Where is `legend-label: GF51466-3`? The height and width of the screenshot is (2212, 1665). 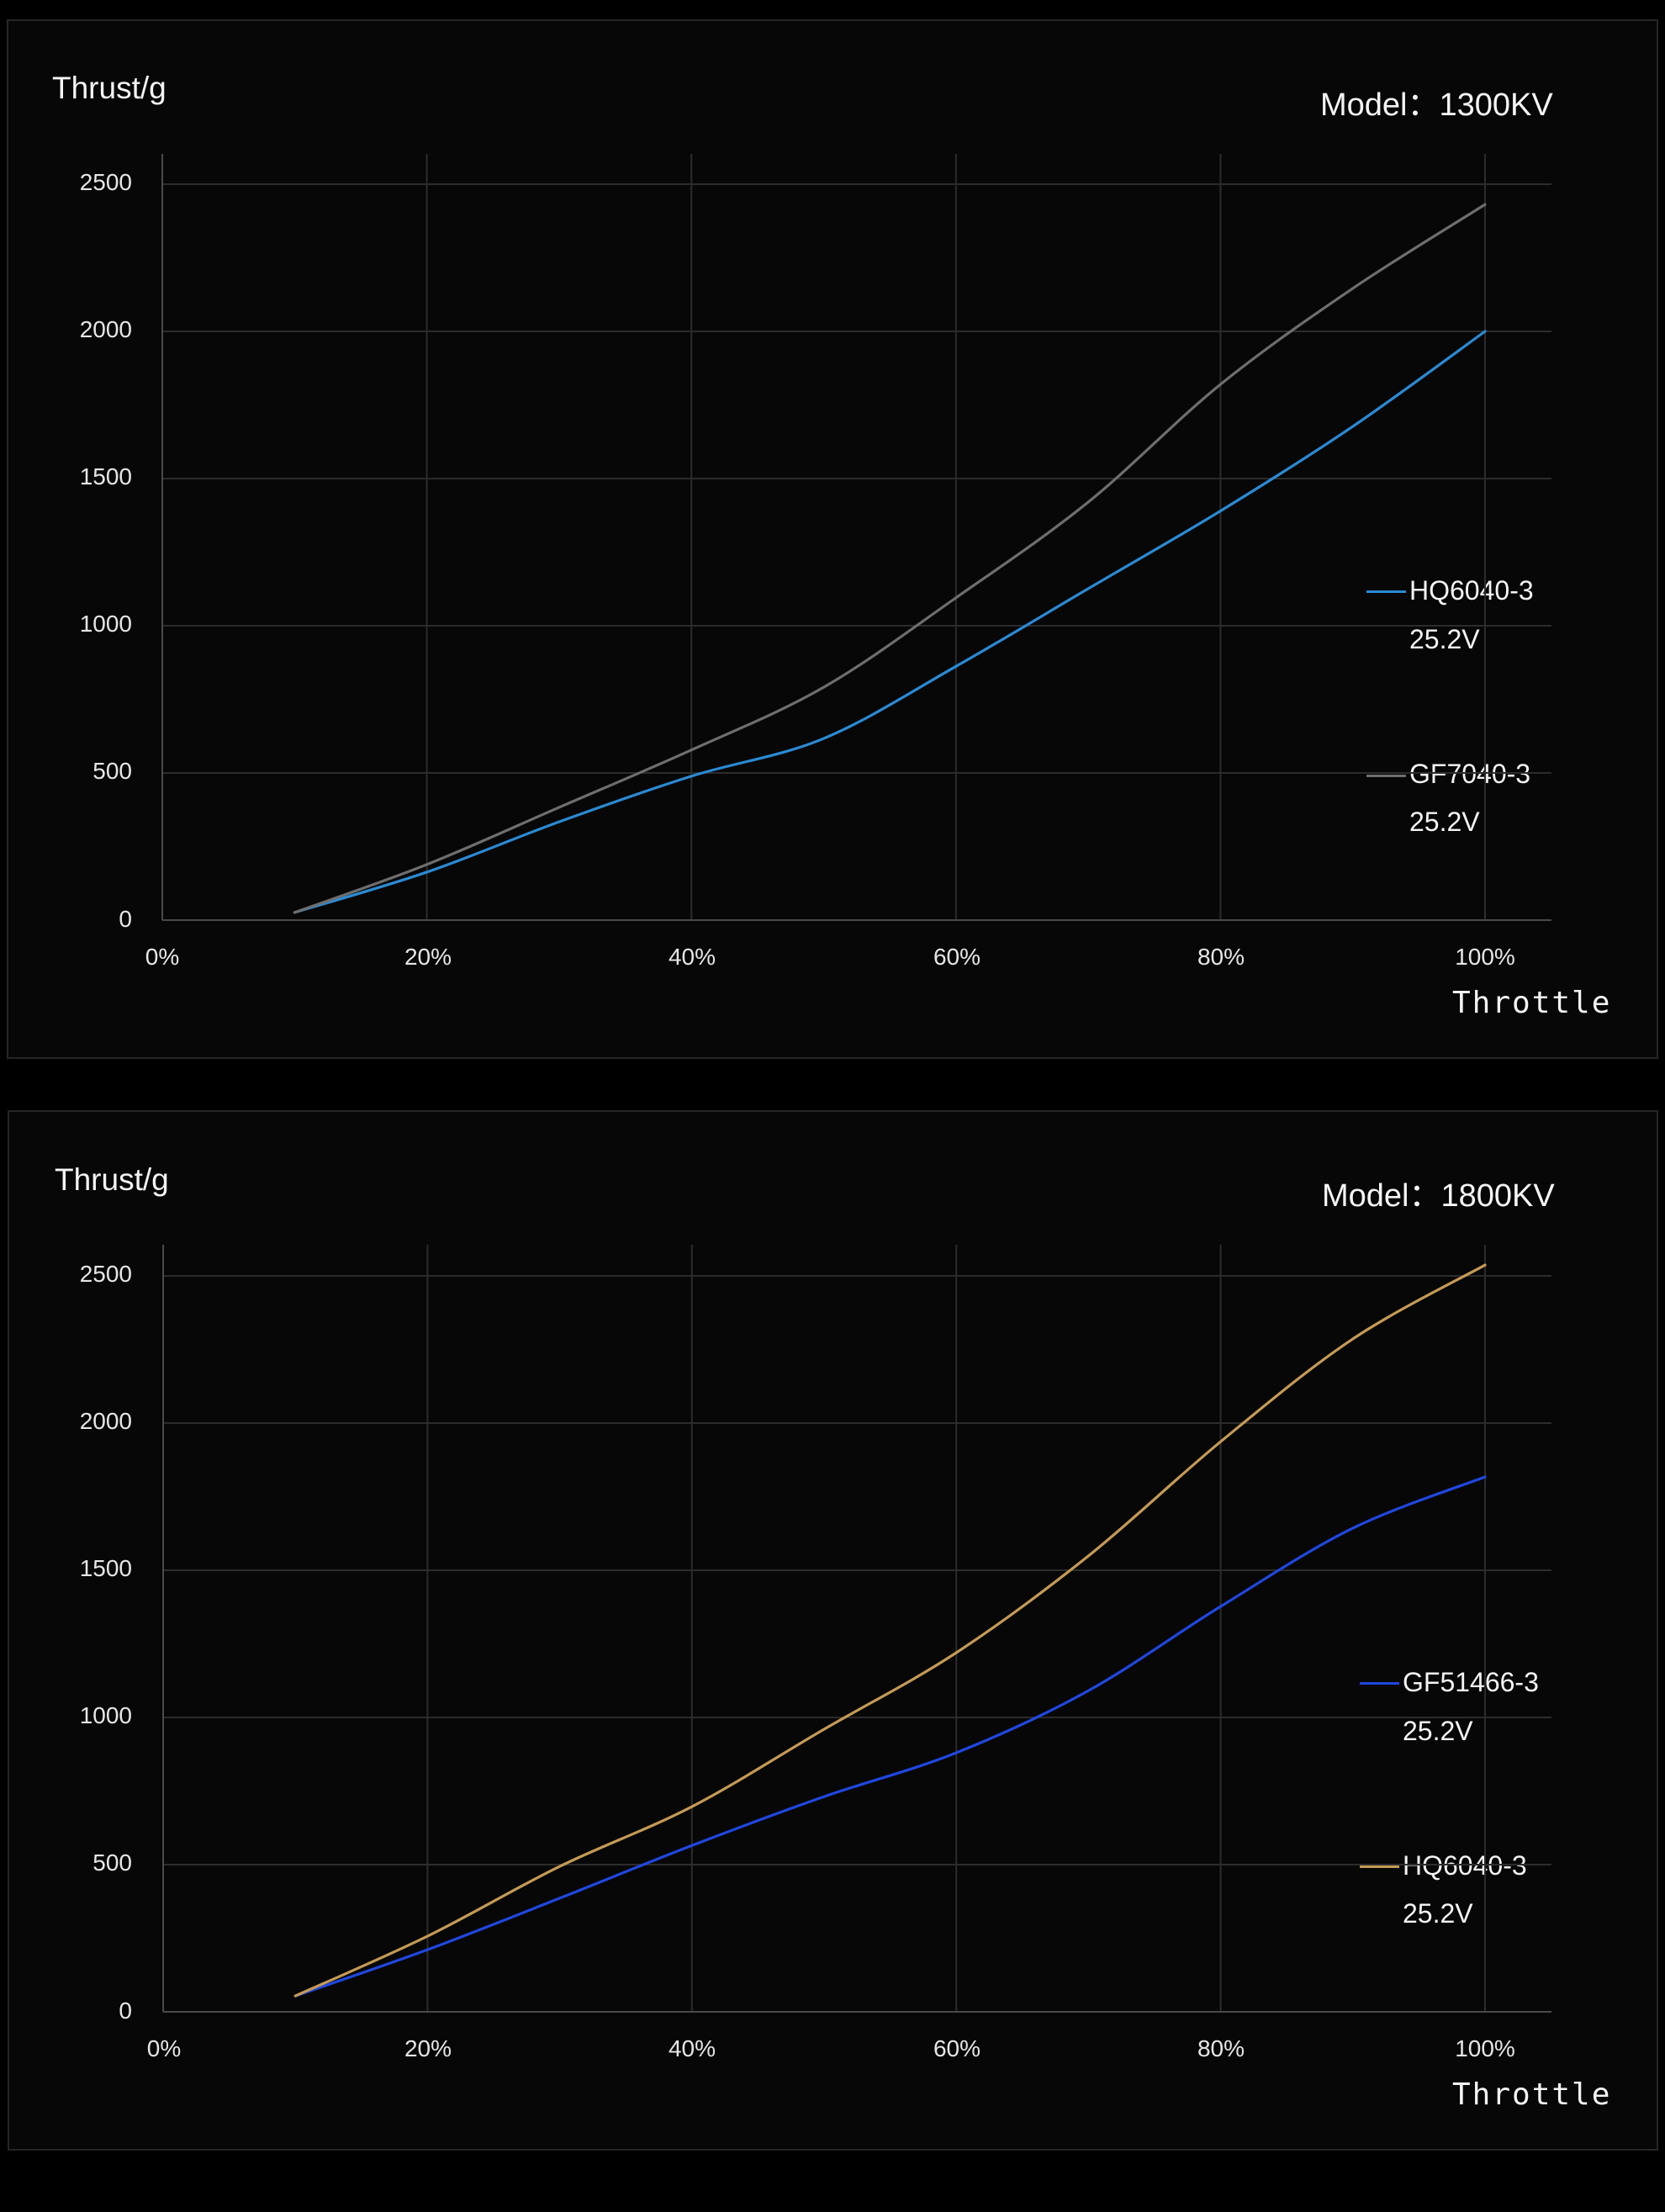 legend-label: GF51466-3 is located at coordinates (1471, 1682).